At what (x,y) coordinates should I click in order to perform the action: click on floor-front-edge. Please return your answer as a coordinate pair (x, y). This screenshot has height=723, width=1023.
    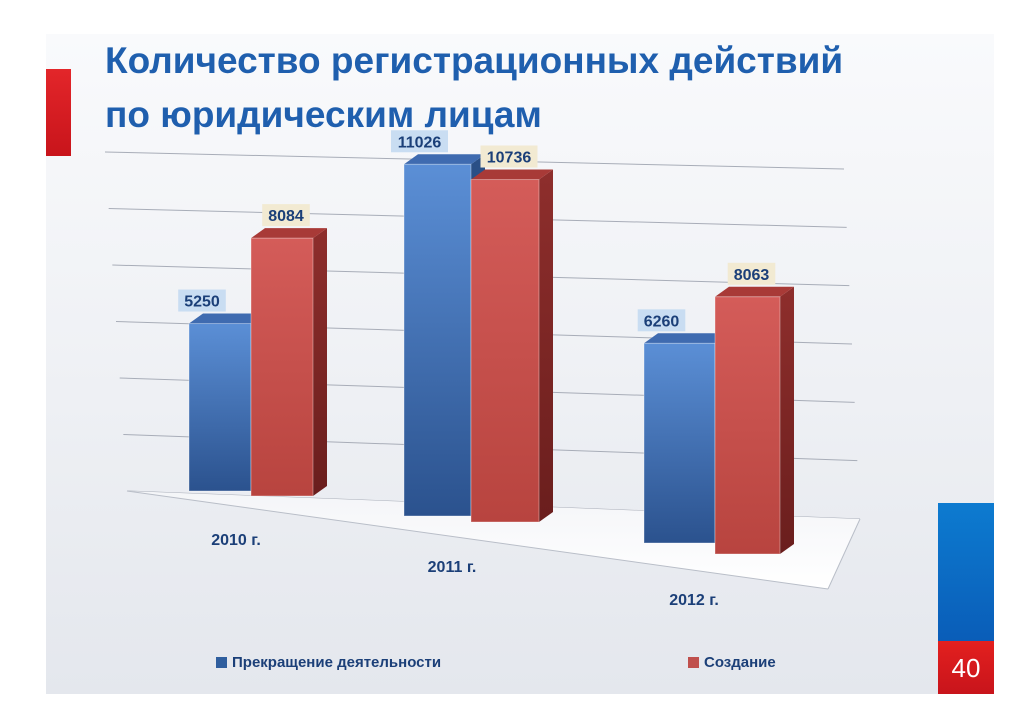
    Looking at the image, I should click on (477, 540).